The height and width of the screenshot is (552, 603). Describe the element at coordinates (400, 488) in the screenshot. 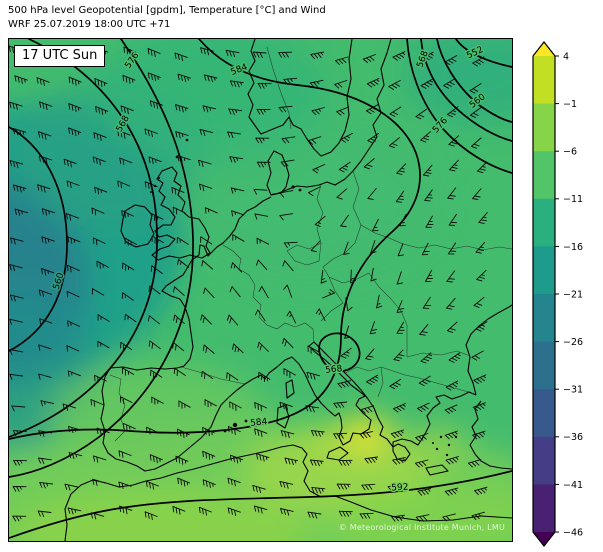

I see `contour-label: 592` at that location.